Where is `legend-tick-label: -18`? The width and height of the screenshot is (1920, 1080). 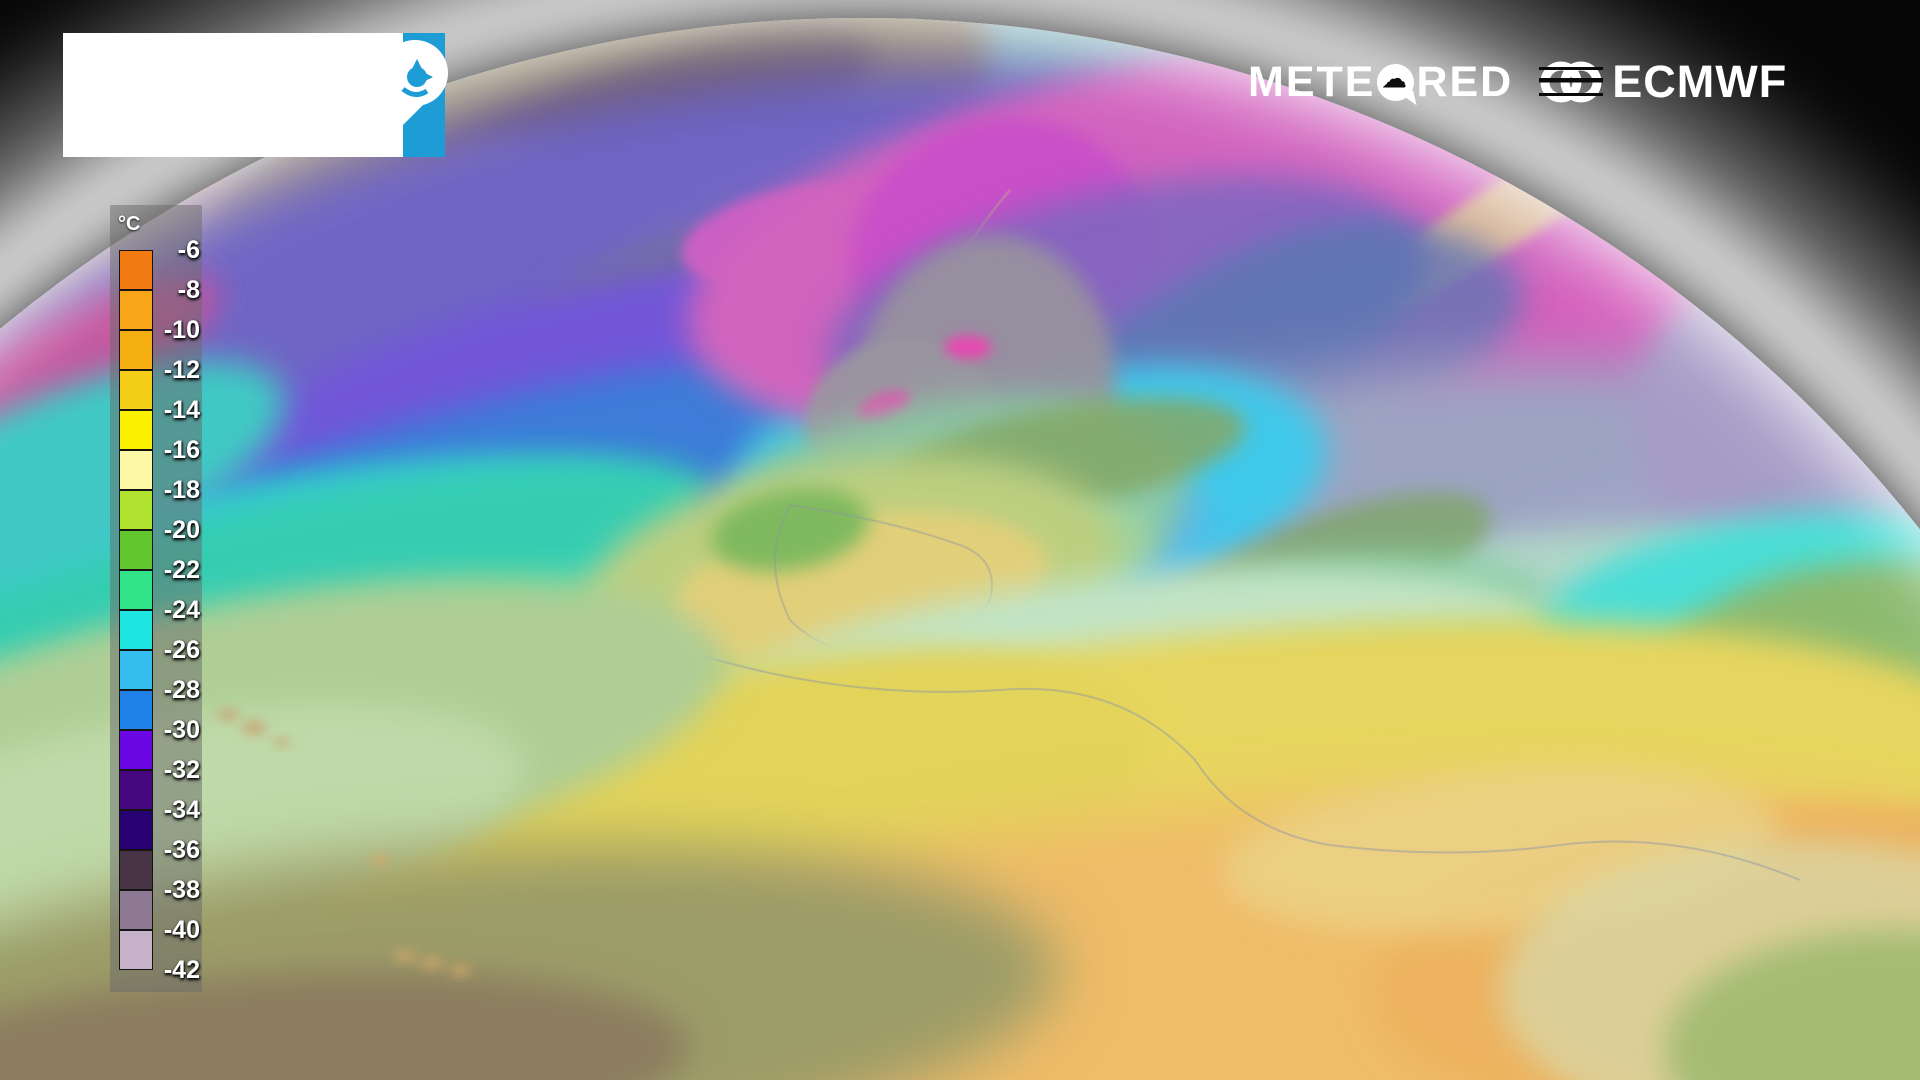 legend-tick-label: -18 is located at coordinates (181, 490).